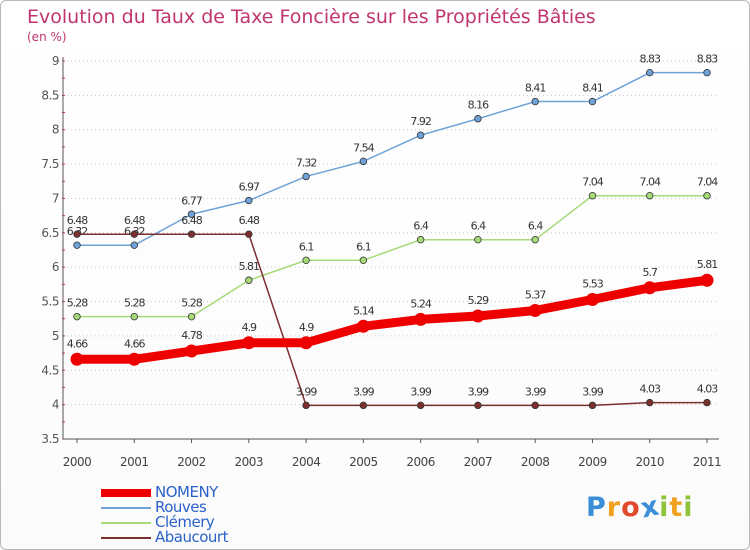 This screenshot has height=550, width=750. What do you see at coordinates (50, 439) in the screenshot?
I see `y-tick-label: 3.5` at bounding box center [50, 439].